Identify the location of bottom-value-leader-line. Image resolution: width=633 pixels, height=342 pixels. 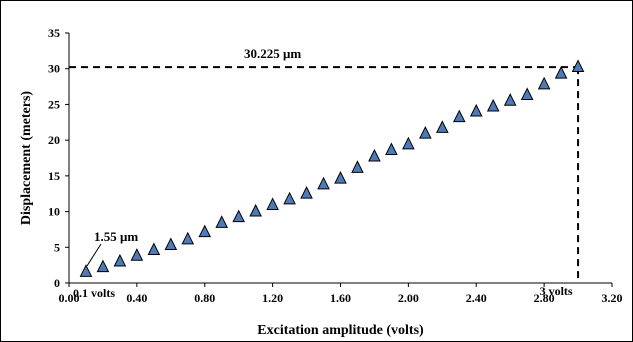
(94, 255).